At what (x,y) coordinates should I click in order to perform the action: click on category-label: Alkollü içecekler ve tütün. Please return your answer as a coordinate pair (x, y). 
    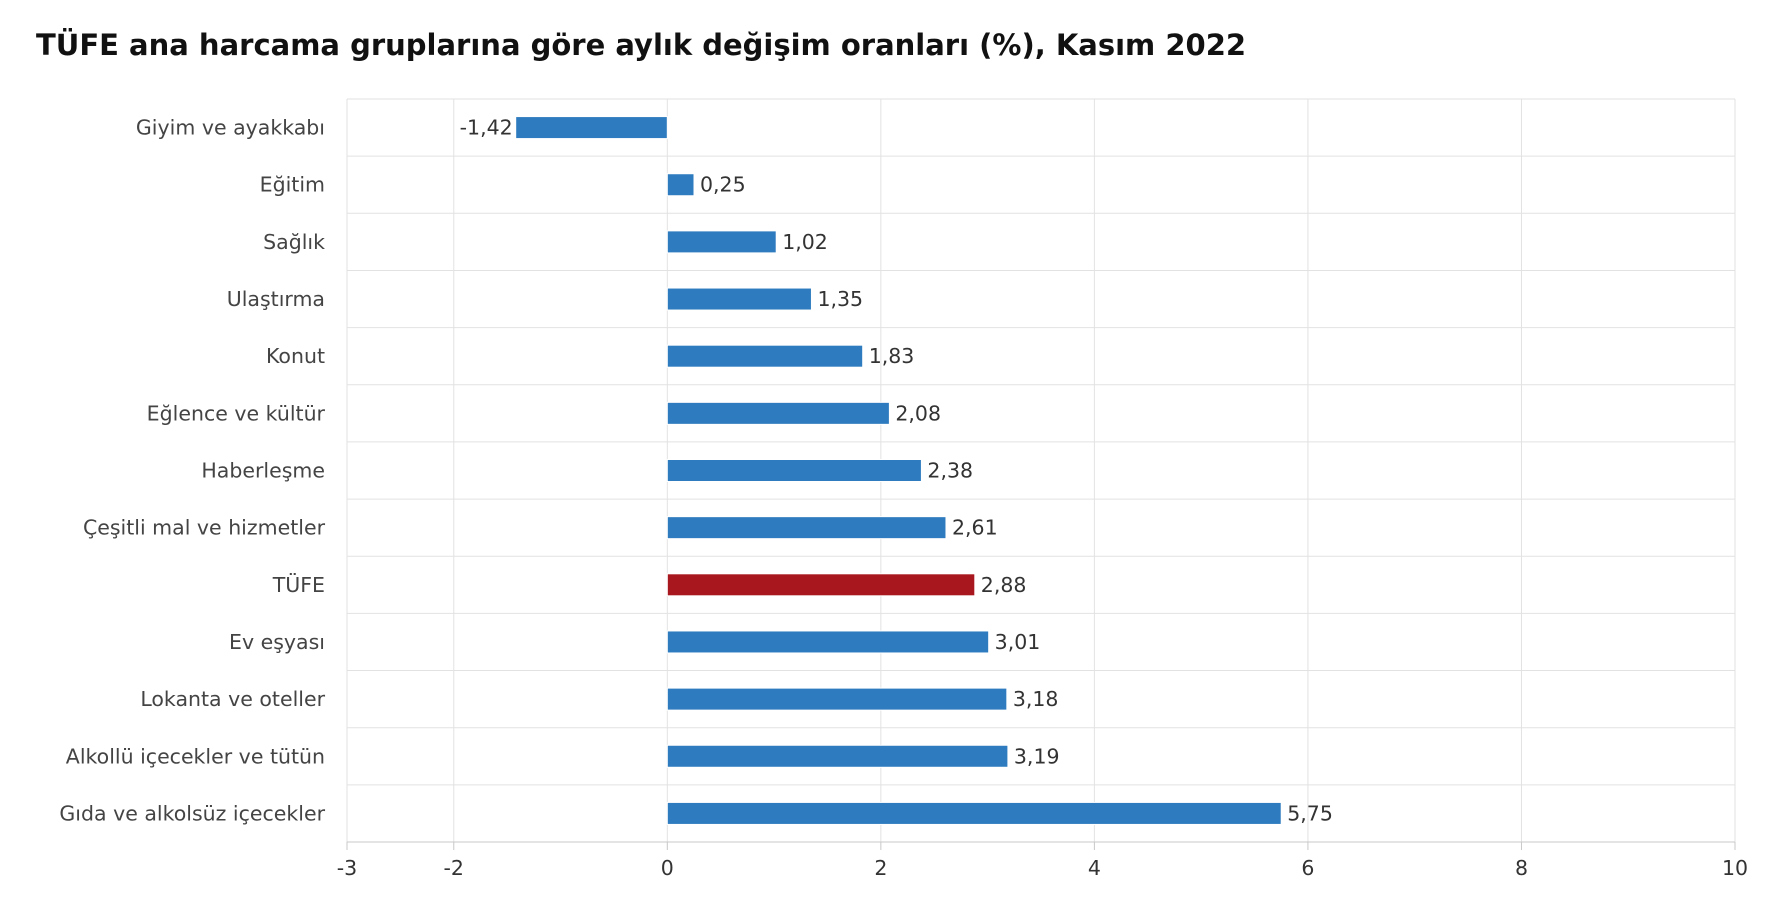
    Looking at the image, I should click on (195, 756).